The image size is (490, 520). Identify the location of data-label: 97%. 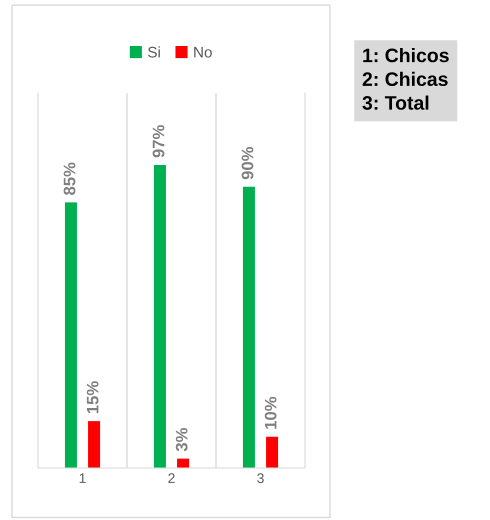
(158, 141).